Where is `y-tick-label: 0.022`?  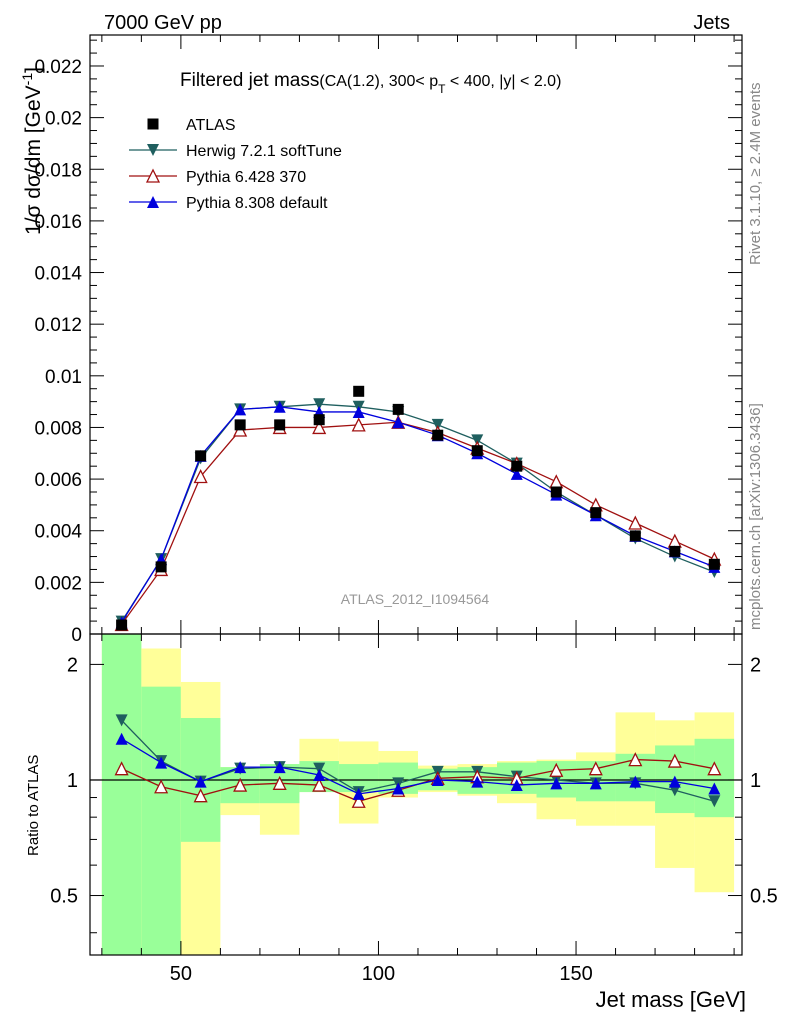
y-tick-label: 0.022 is located at coordinates (58, 67).